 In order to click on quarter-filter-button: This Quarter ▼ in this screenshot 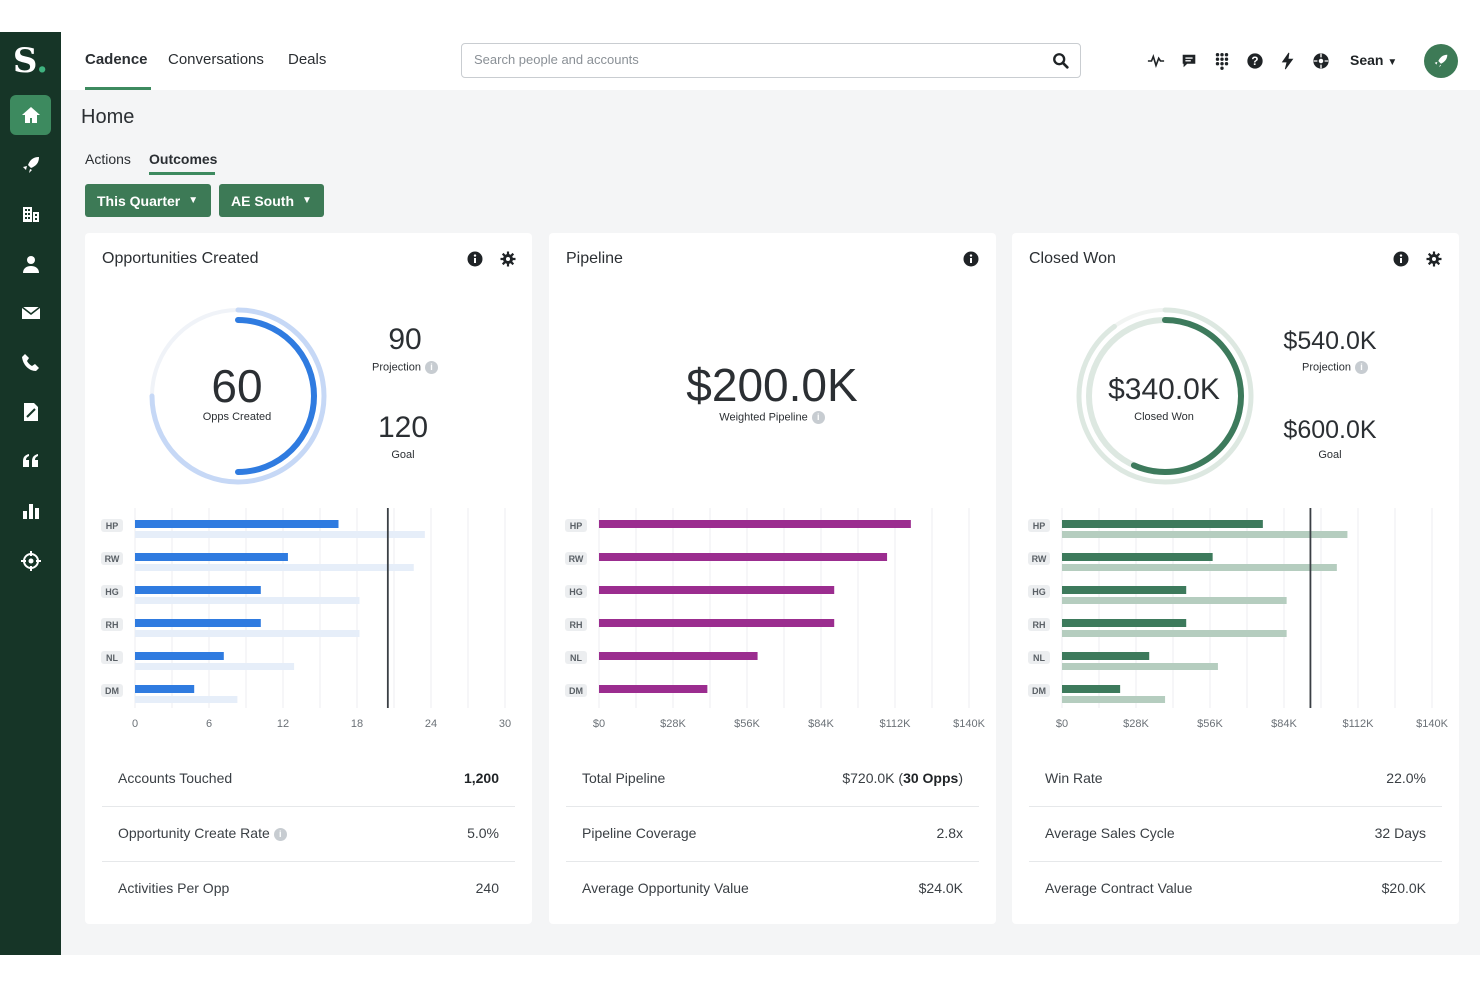, I will do `click(148, 200)`.